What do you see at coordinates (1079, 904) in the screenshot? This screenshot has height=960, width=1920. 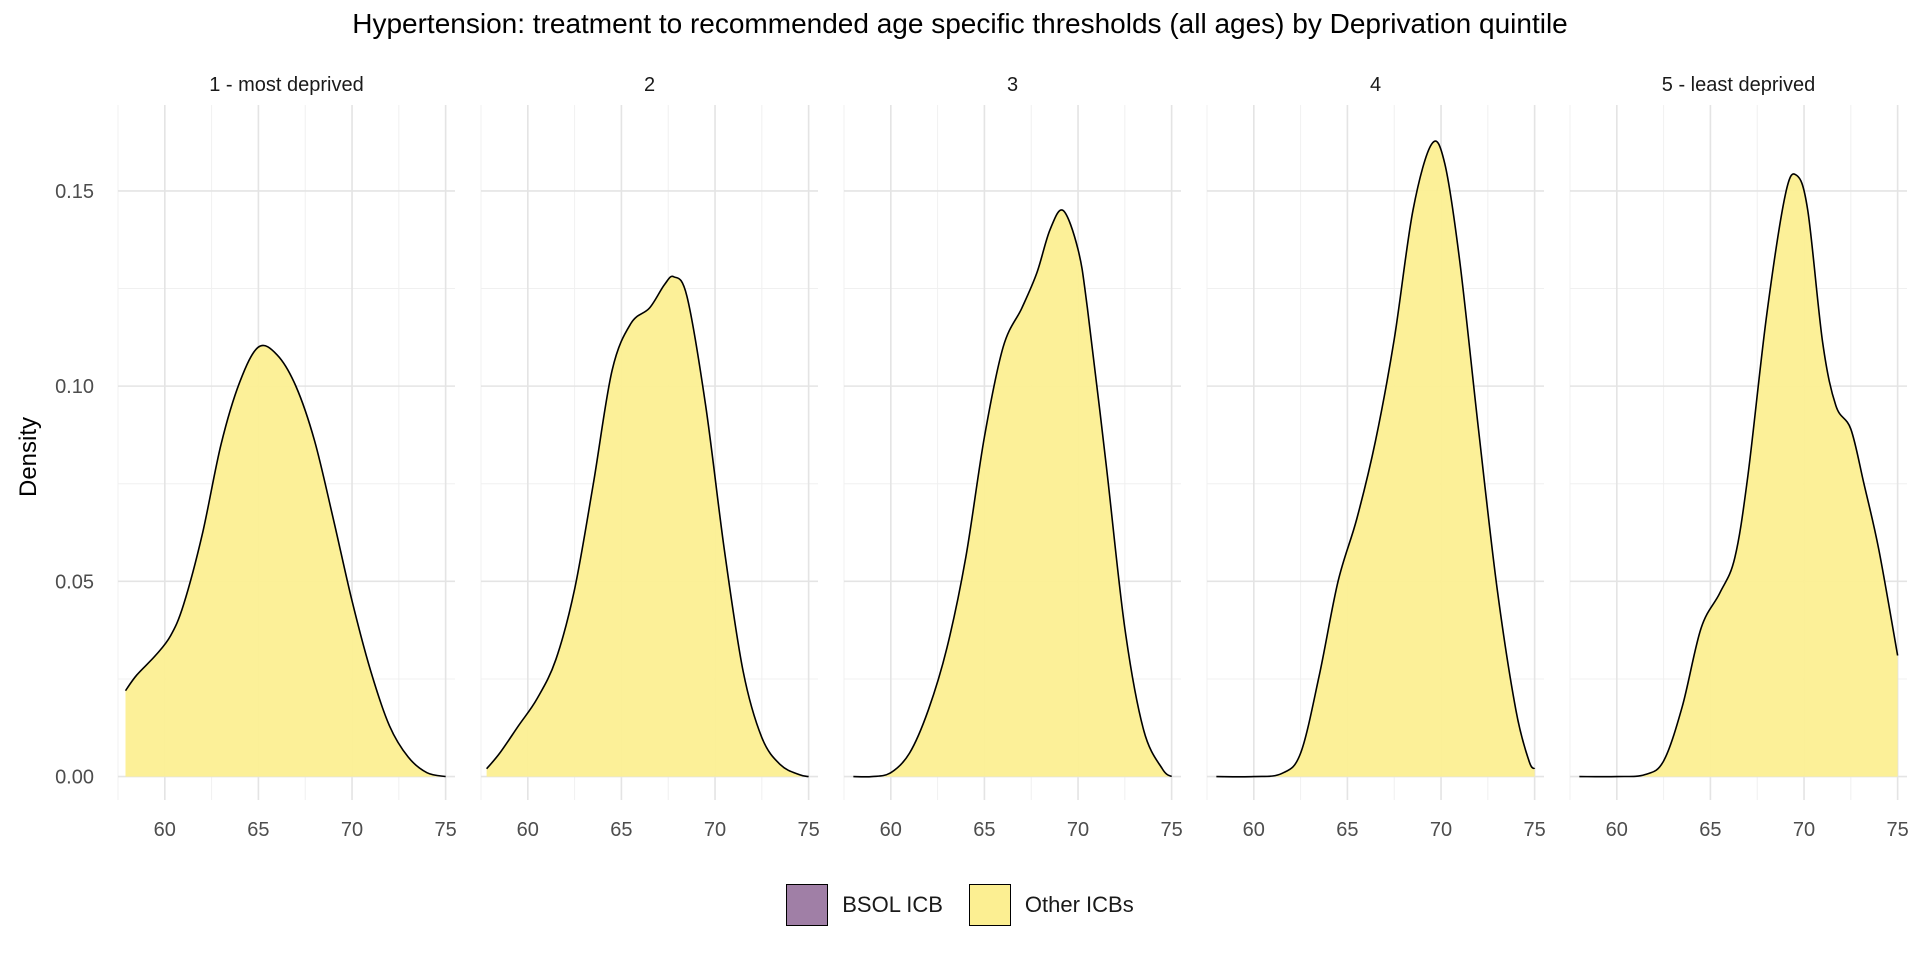 I see `legend-label-other: Other ICBs` at bounding box center [1079, 904].